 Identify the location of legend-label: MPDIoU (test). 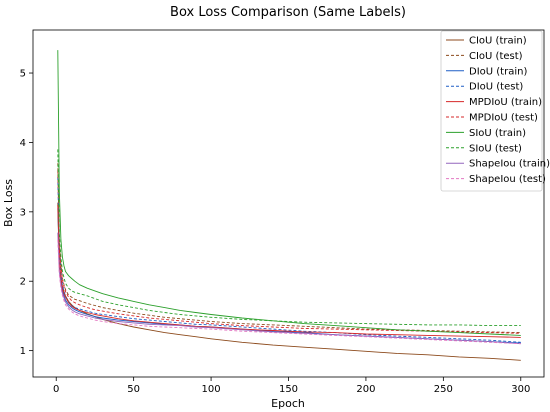
(503, 118).